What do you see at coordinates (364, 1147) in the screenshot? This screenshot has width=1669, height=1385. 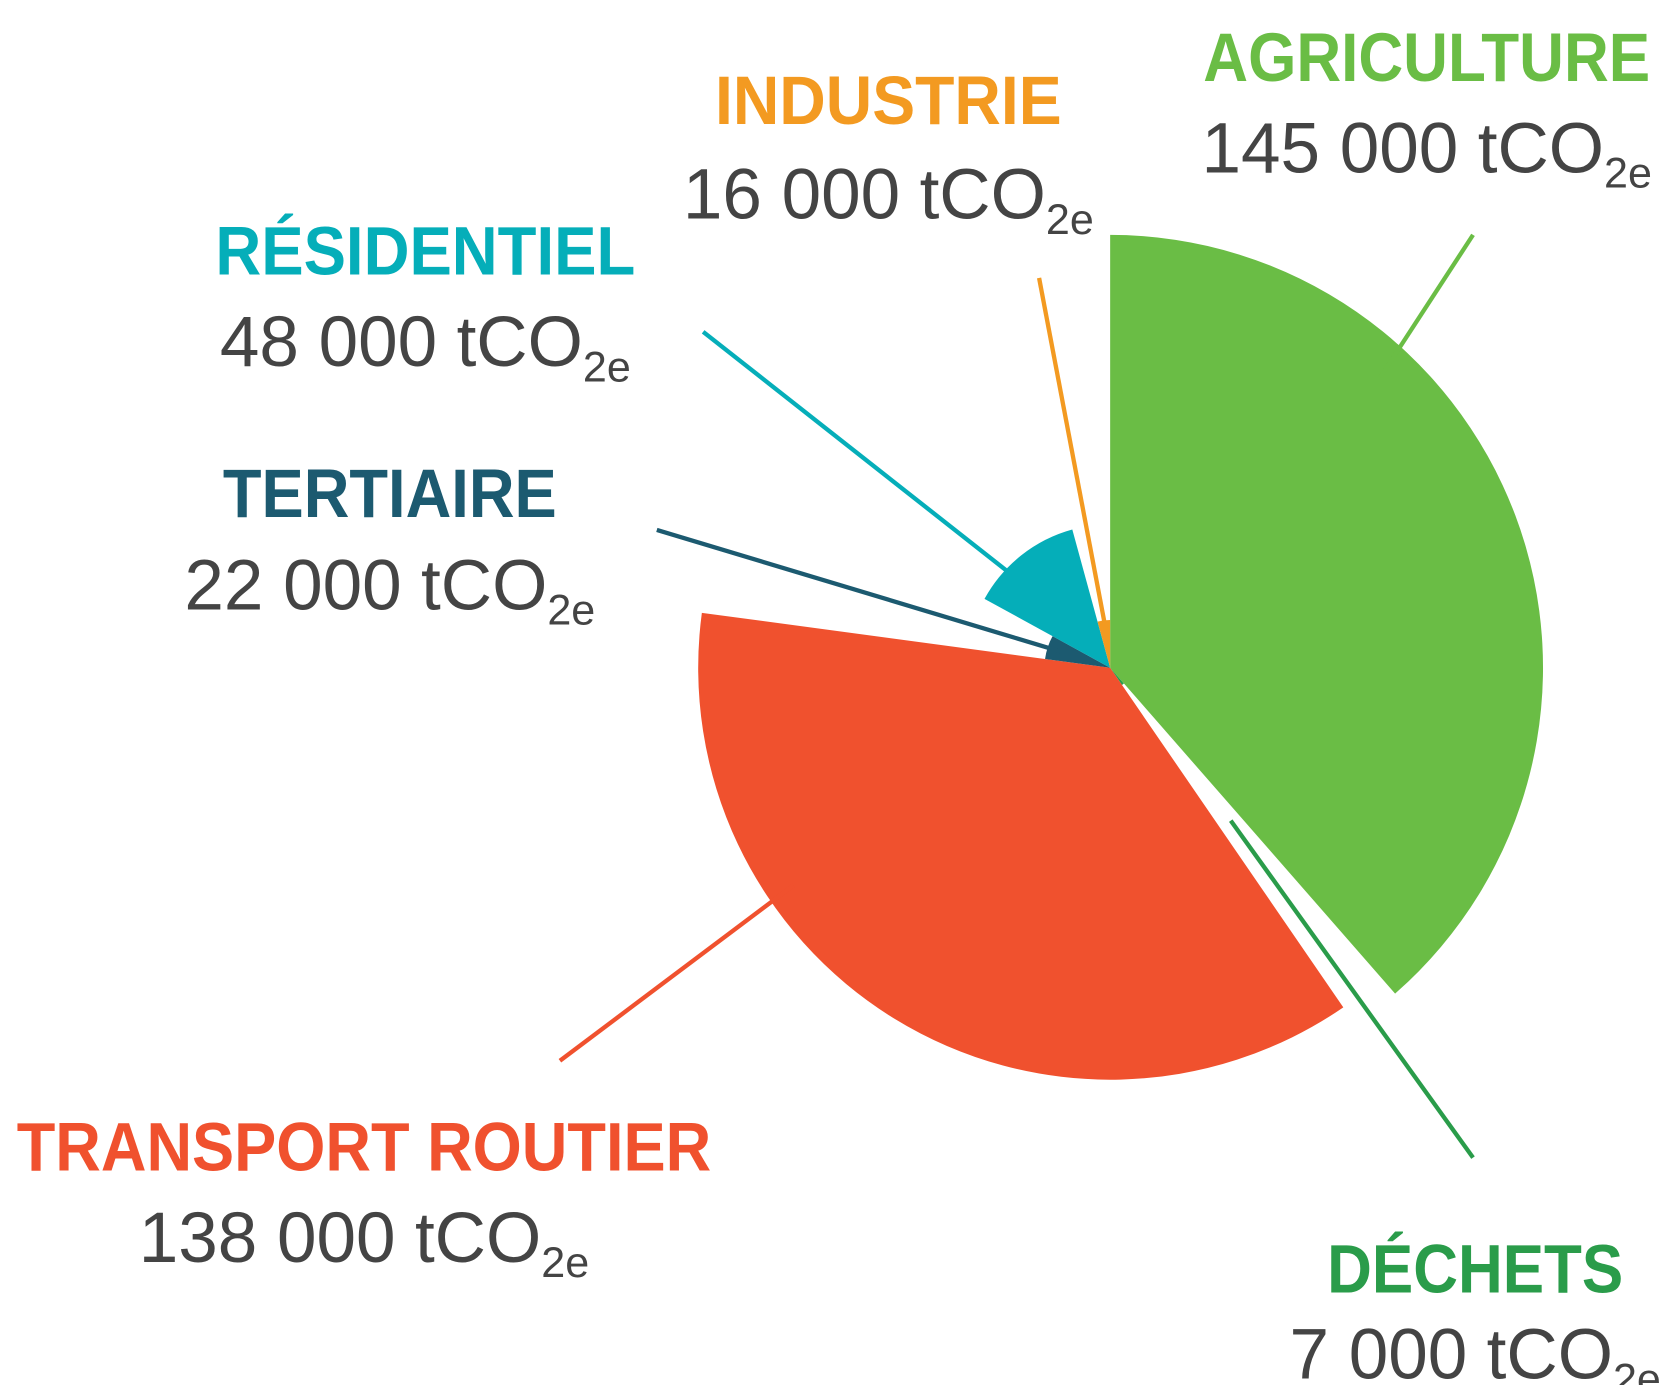 I see `category-label: TRANSPORT ROUTIER` at bounding box center [364, 1147].